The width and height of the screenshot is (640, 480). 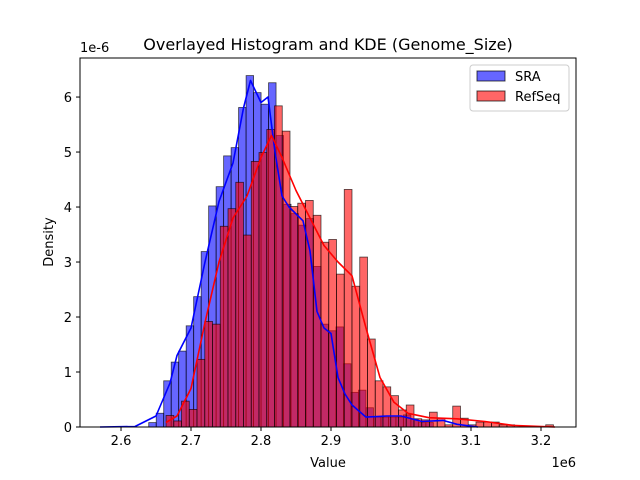 What do you see at coordinates (401, 441) in the screenshot?
I see `x-tick-label: 3.0` at bounding box center [401, 441].